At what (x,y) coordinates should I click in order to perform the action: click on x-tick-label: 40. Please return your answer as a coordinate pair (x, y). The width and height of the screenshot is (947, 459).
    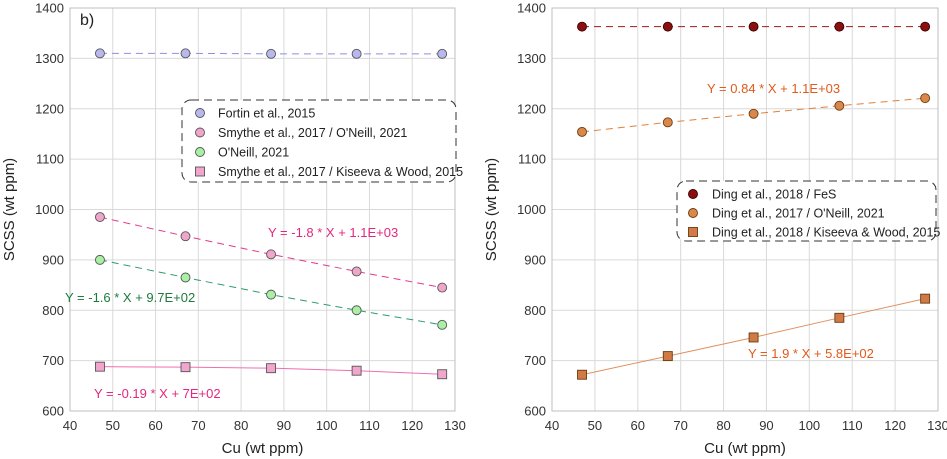
    Looking at the image, I should click on (70, 425).